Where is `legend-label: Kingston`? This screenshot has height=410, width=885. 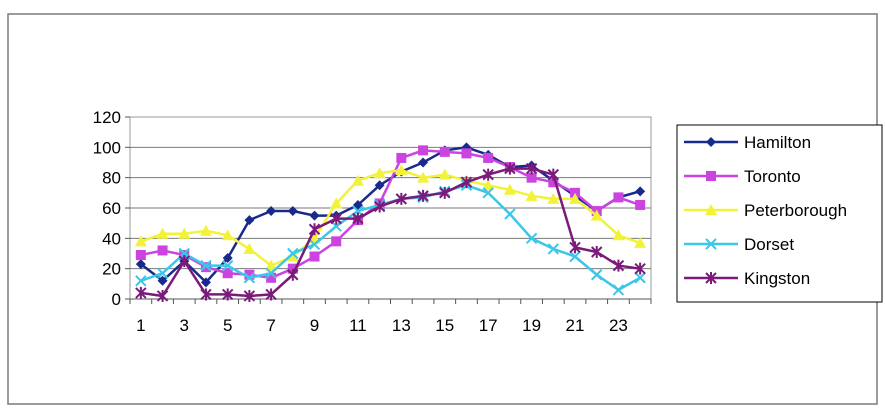
legend-label: Kingston is located at coordinates (777, 278).